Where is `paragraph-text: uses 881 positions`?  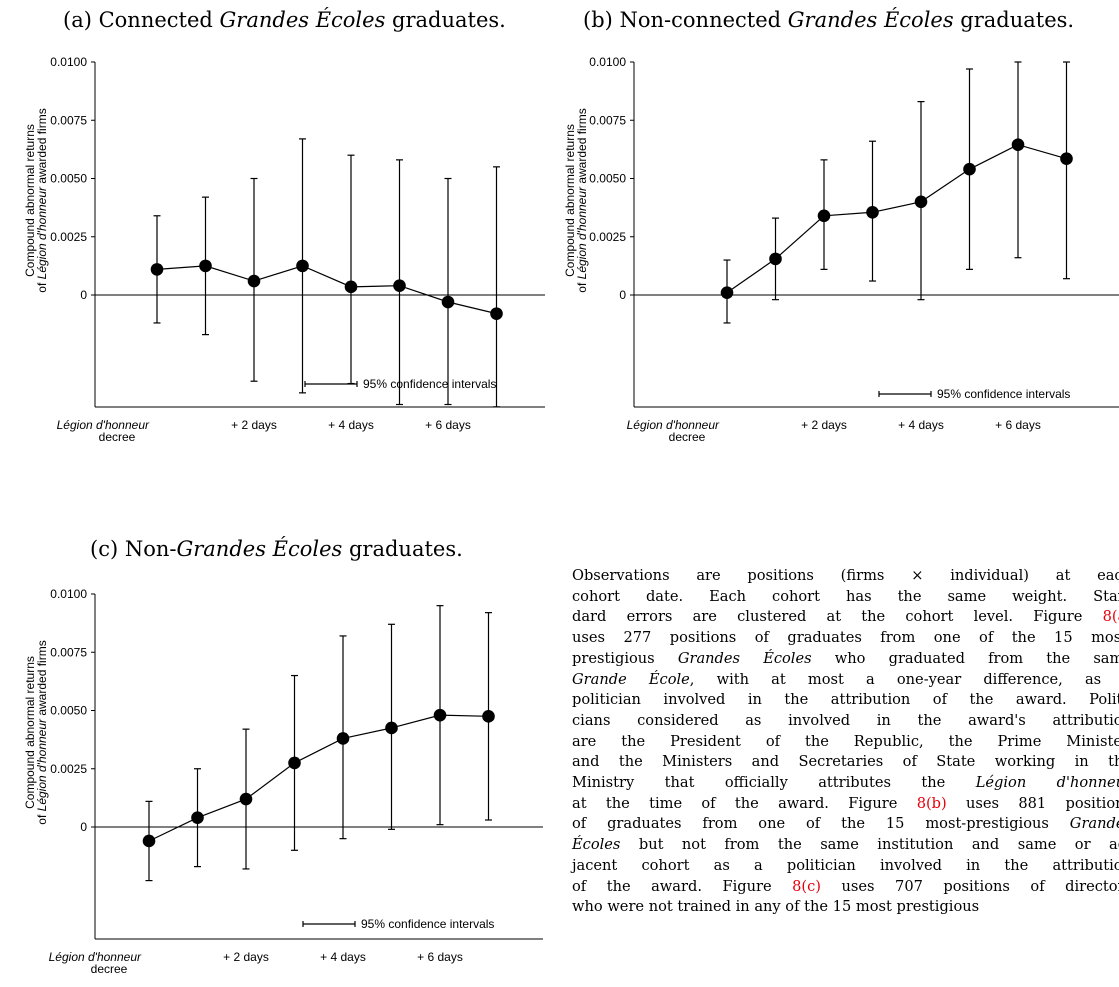 paragraph-text: uses 881 positions is located at coordinates (1032, 803).